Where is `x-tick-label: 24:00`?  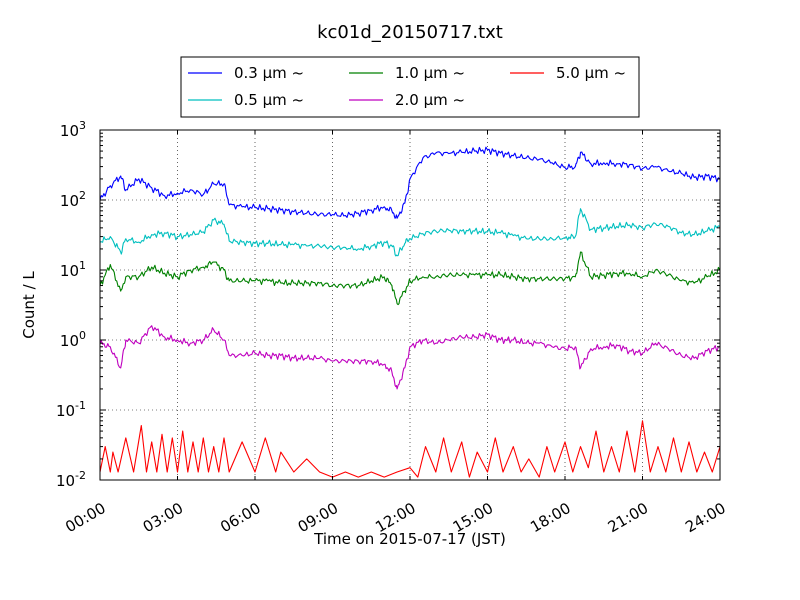
x-tick-label: 24:00 is located at coordinates (705, 517).